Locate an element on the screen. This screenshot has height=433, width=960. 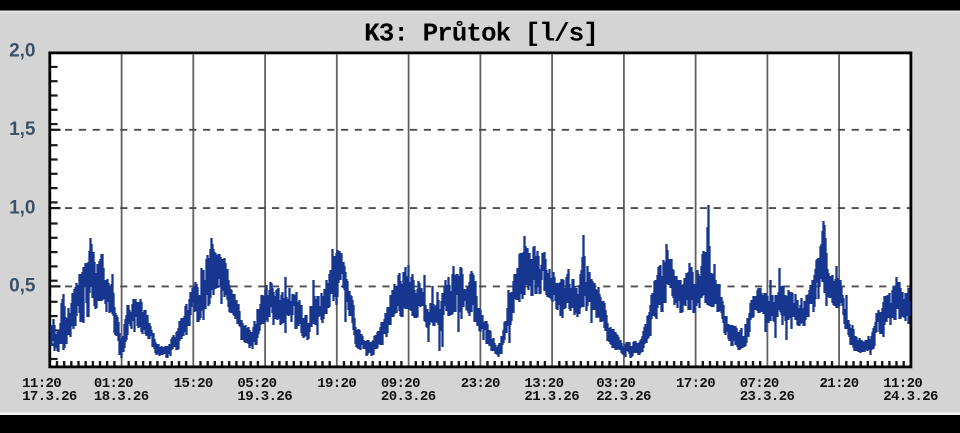
svg-text: 05:20 is located at coordinates (256, 384).